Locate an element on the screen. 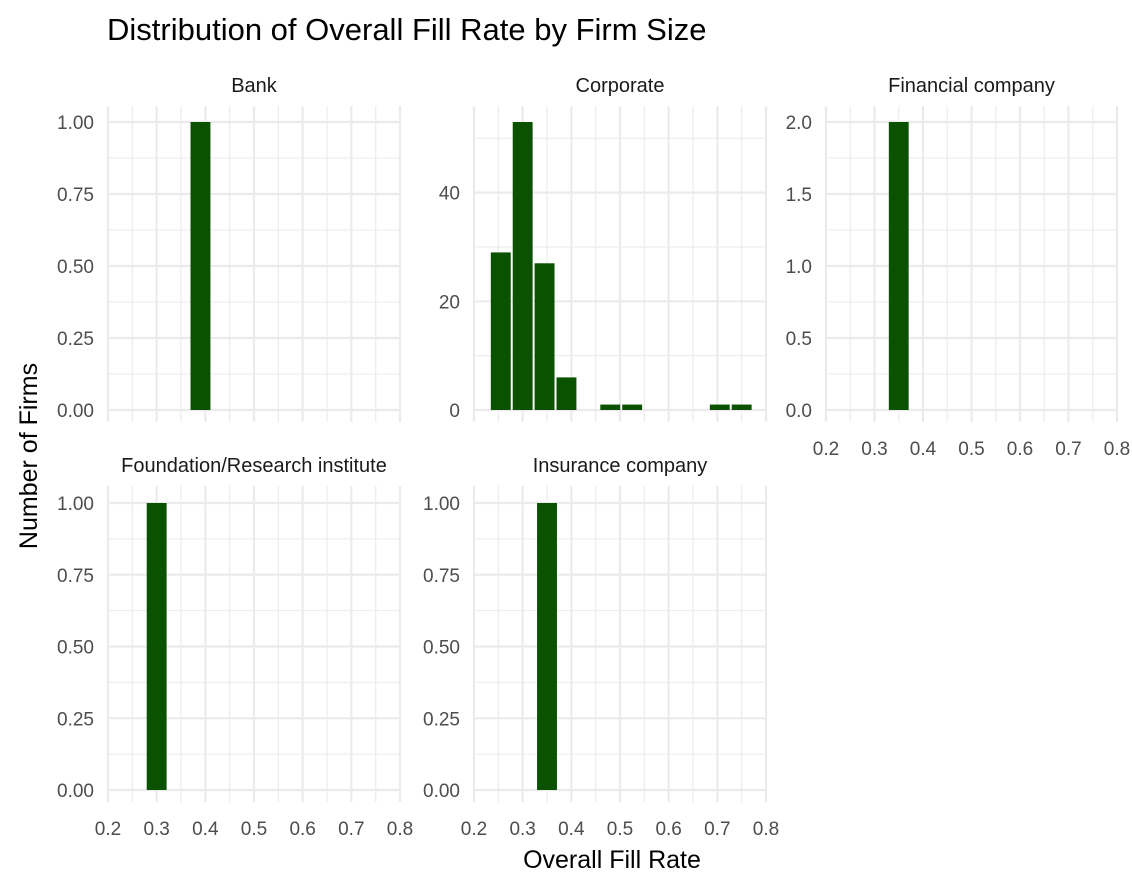  y-tick-label: 2.0 is located at coordinates (799, 123).